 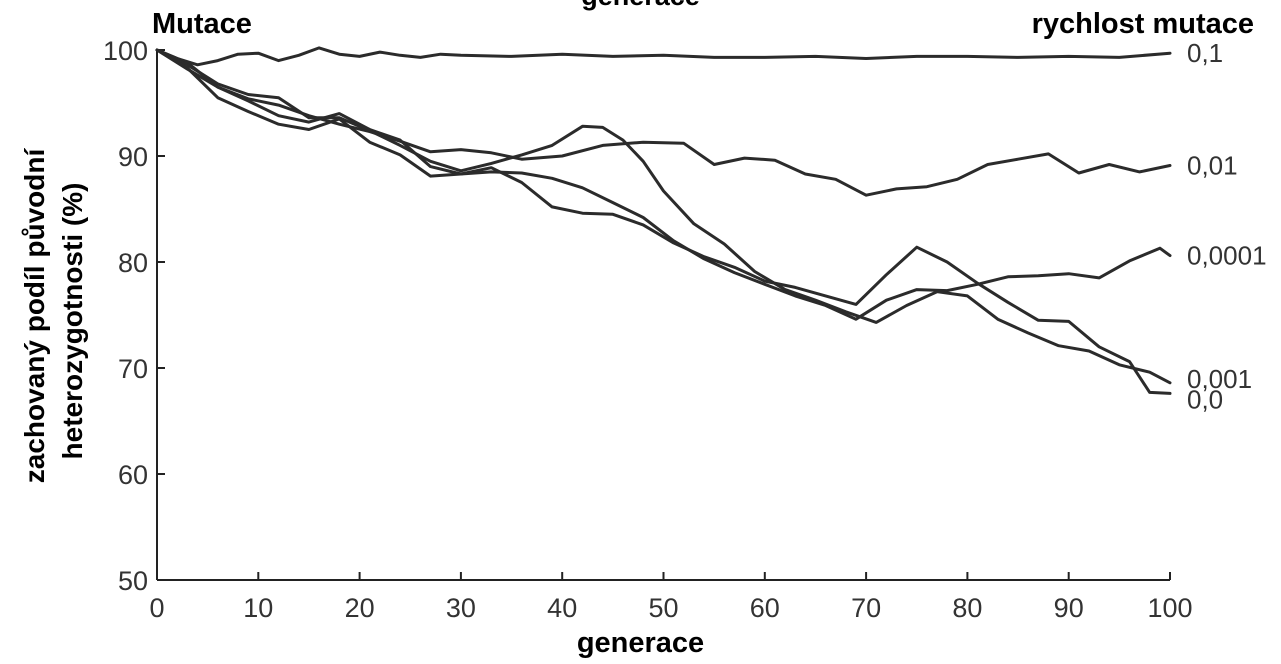 What do you see at coordinates (663, 608) in the screenshot?
I see `x-tick-label: 50` at bounding box center [663, 608].